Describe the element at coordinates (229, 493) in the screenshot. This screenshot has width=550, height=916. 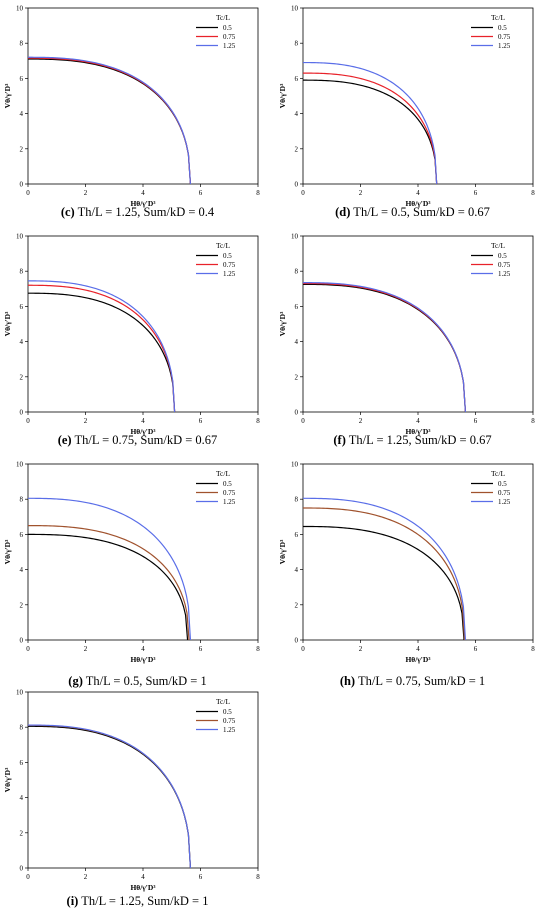
I see `chart-g-legend-label: 0.75` at that location.